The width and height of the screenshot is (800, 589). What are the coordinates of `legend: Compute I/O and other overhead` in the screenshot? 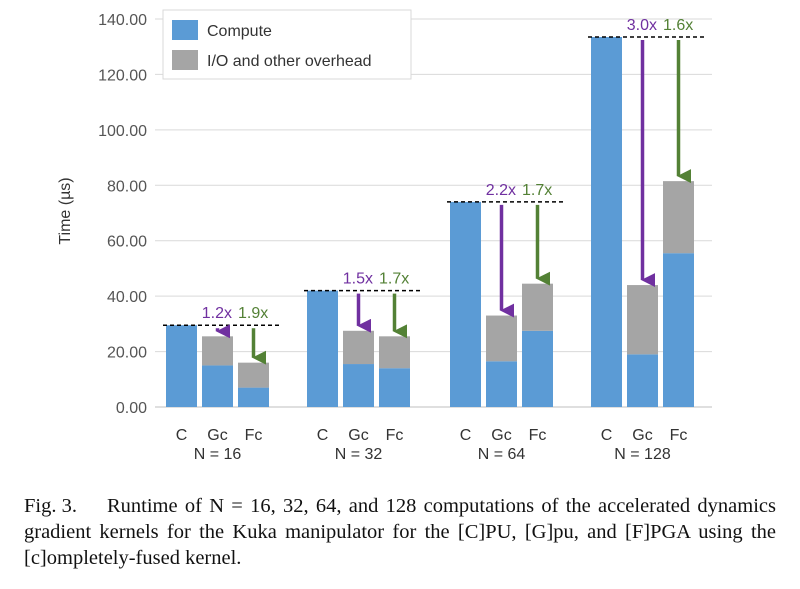 It's located at (287, 44).